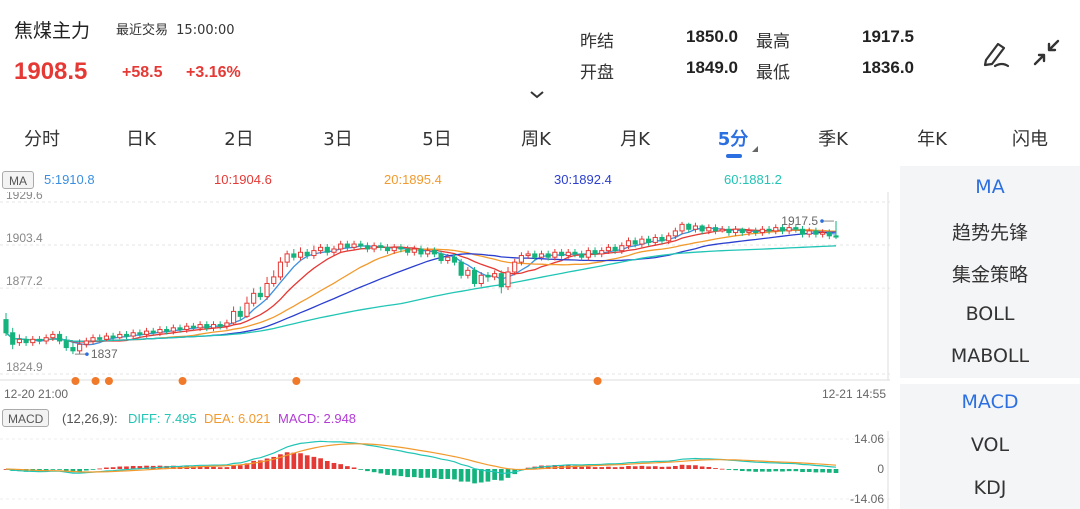  I want to click on tab-yearly: 年K, so click(932, 139).